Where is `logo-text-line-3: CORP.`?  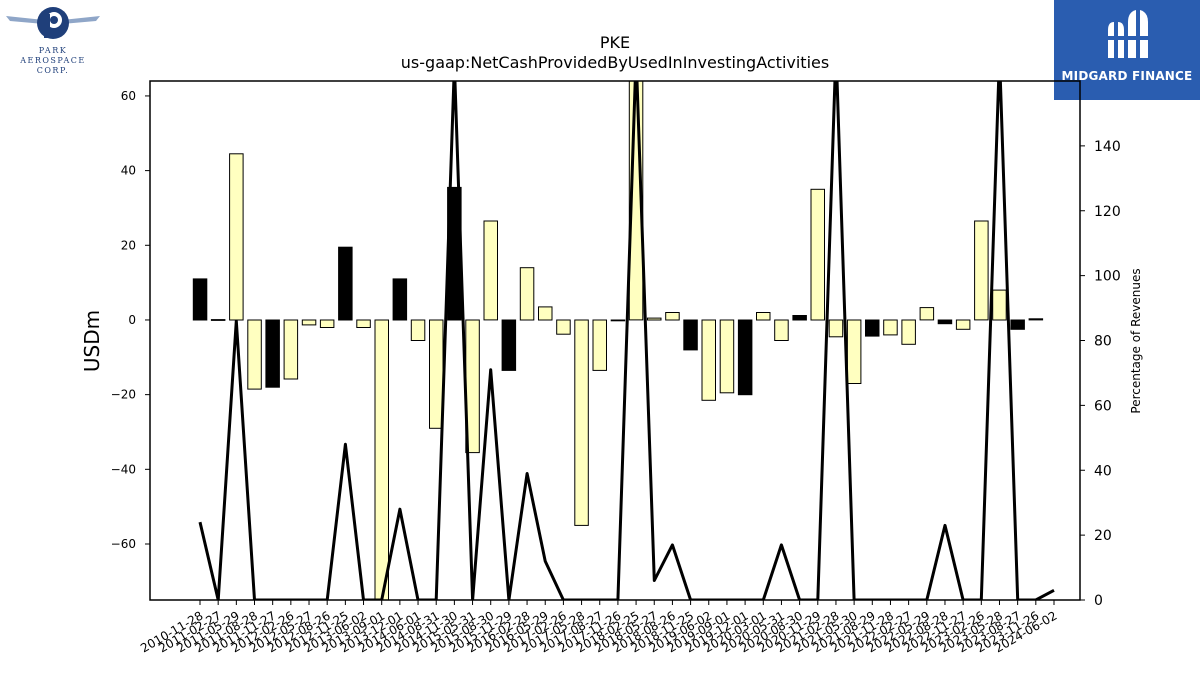 logo-text-line-3: CORP. is located at coordinates (53, 70).